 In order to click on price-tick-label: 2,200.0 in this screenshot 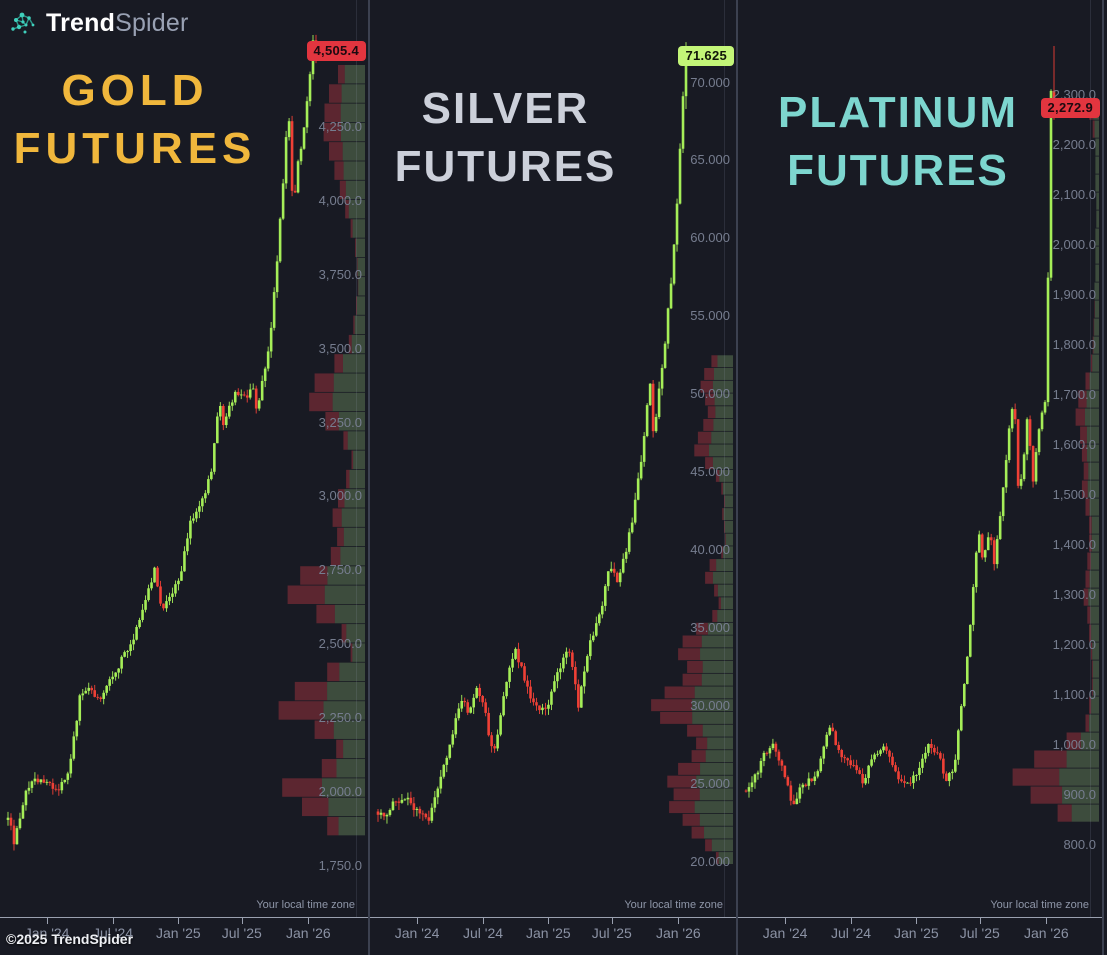, I will do `click(1074, 144)`.